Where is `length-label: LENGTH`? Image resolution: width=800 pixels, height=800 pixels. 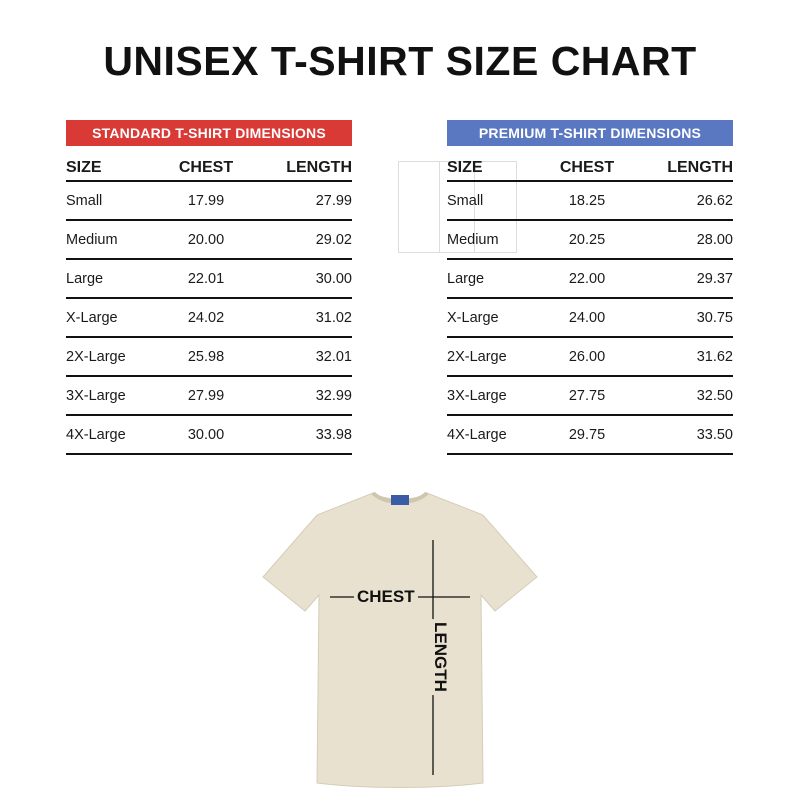
length-label: LENGTH is located at coordinates (439, 657).